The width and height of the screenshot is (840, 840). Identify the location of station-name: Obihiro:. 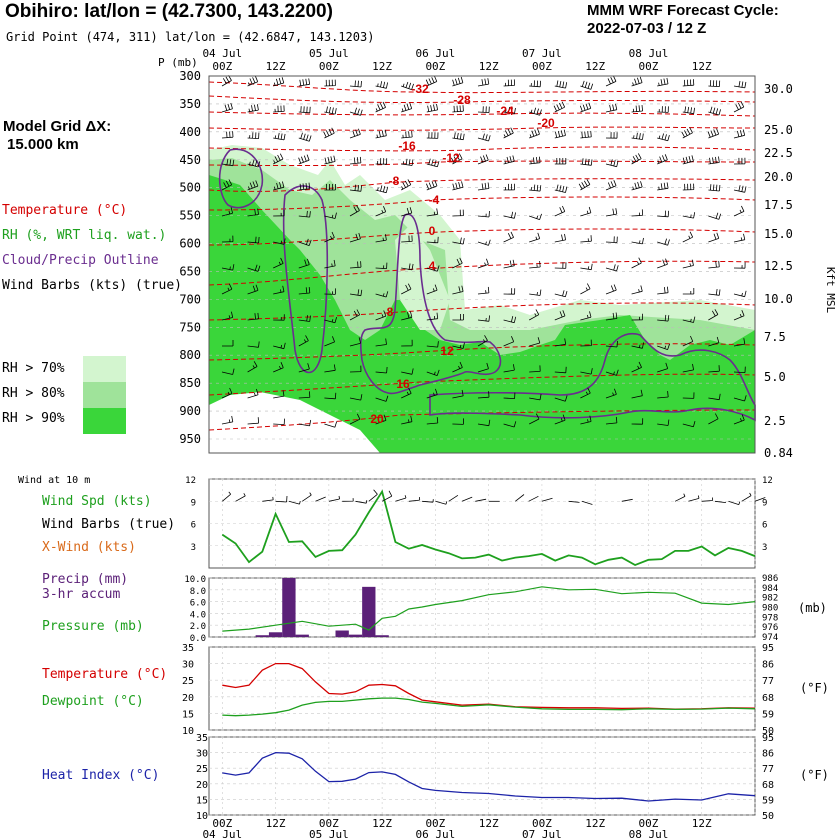
(42, 11).